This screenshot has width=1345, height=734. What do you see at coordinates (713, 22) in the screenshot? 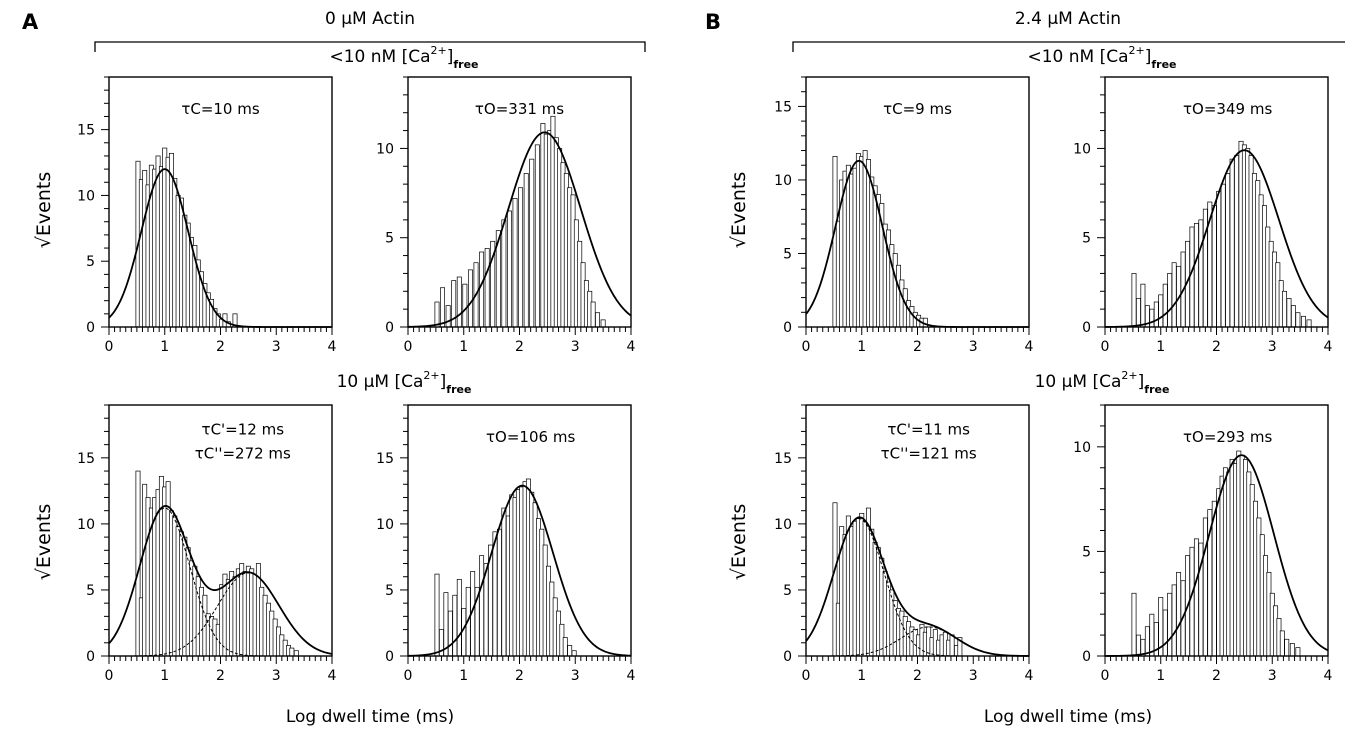
I see `panel-letter-b: B` at bounding box center [713, 22].